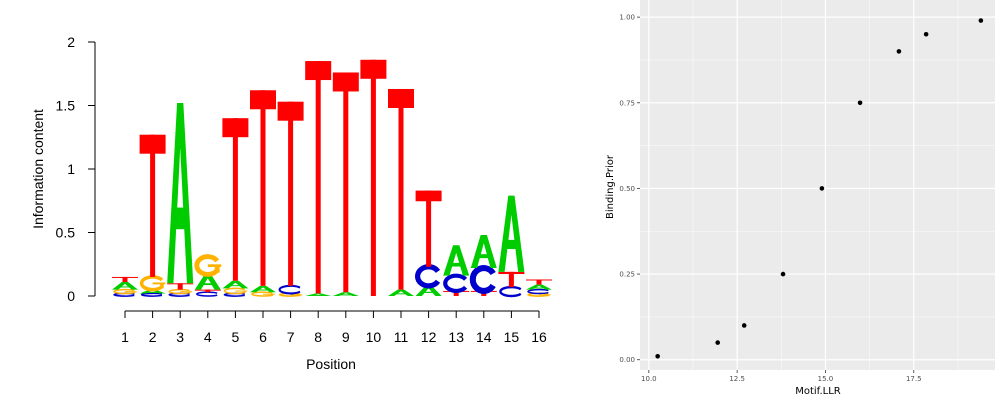  What do you see at coordinates (429, 337) in the screenshot?
I see `logo-x-tick-label: 12` at bounding box center [429, 337].